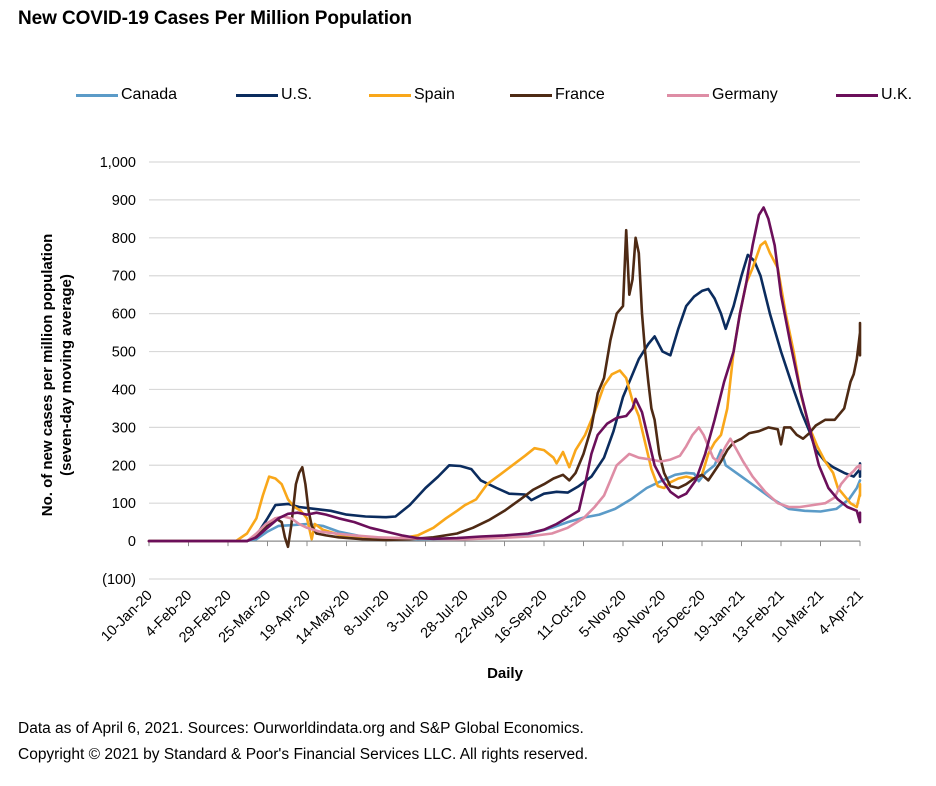  Describe the element at coordinates (124, 277) in the screenshot. I see `y-tick-label: 700` at that location.